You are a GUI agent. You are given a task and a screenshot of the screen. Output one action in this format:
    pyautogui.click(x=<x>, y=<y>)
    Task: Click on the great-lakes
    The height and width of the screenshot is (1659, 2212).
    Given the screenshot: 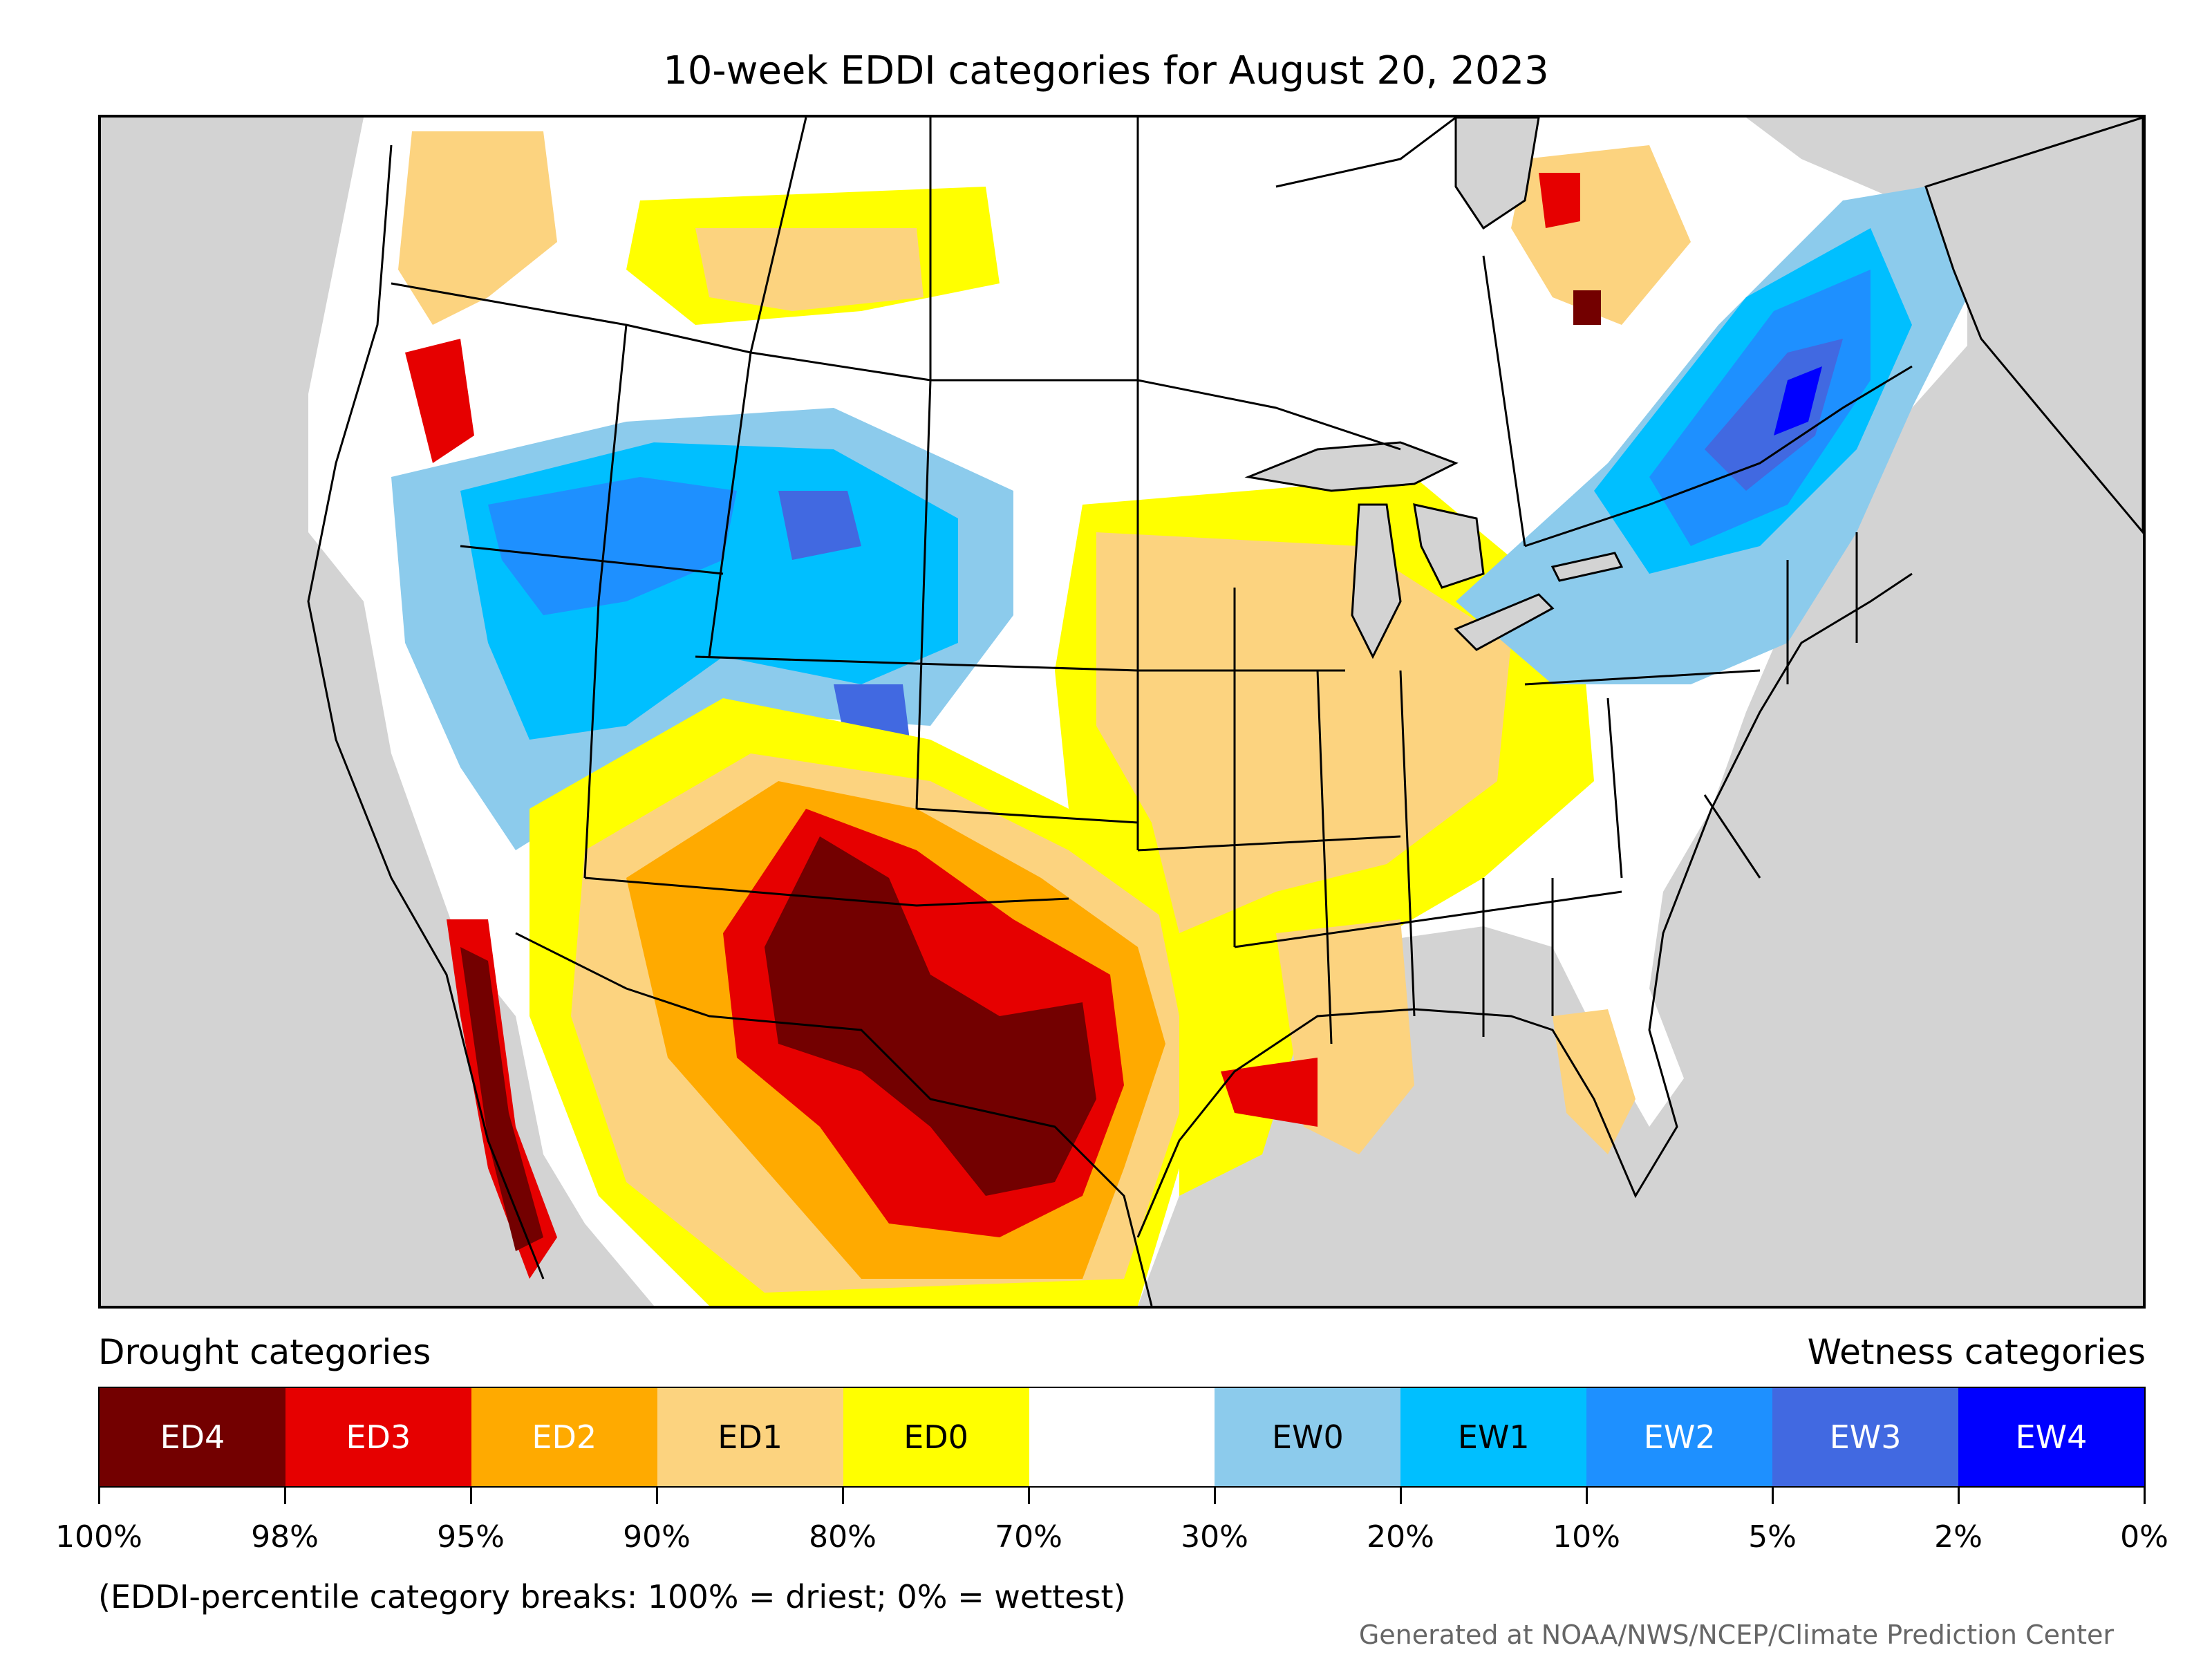 What is the action you would take?
    pyautogui.click(x=1434, y=550)
    